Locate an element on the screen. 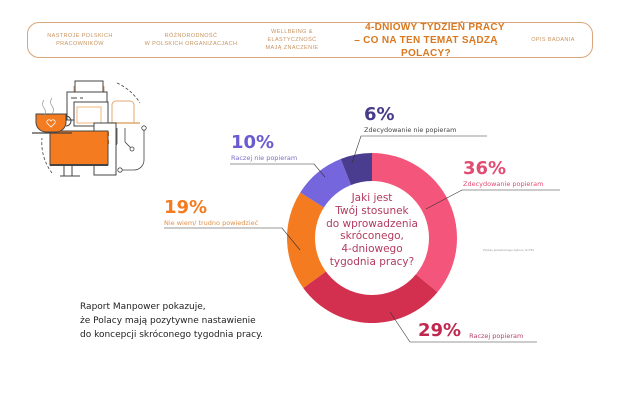 This screenshot has height=402, width=620. label-raczej-nie-popieram: 10% Raczej nie popieram is located at coordinates (264, 147).